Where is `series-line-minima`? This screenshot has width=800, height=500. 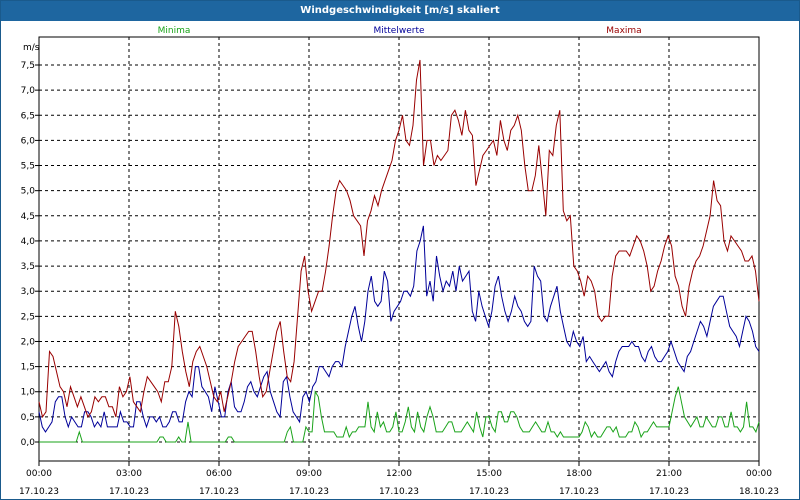
series-line-minima is located at coordinates (399, 414).